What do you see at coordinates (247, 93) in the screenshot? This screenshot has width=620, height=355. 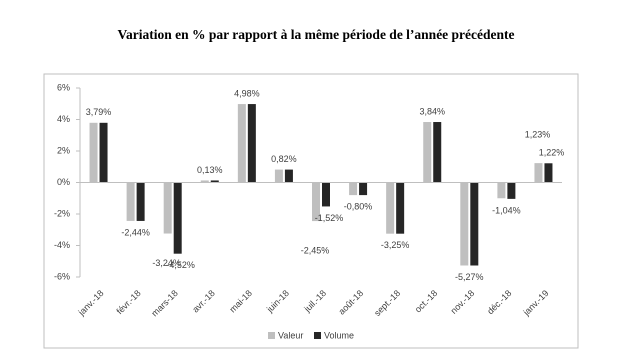 I see `data-label: 4,98%` at bounding box center [247, 93].